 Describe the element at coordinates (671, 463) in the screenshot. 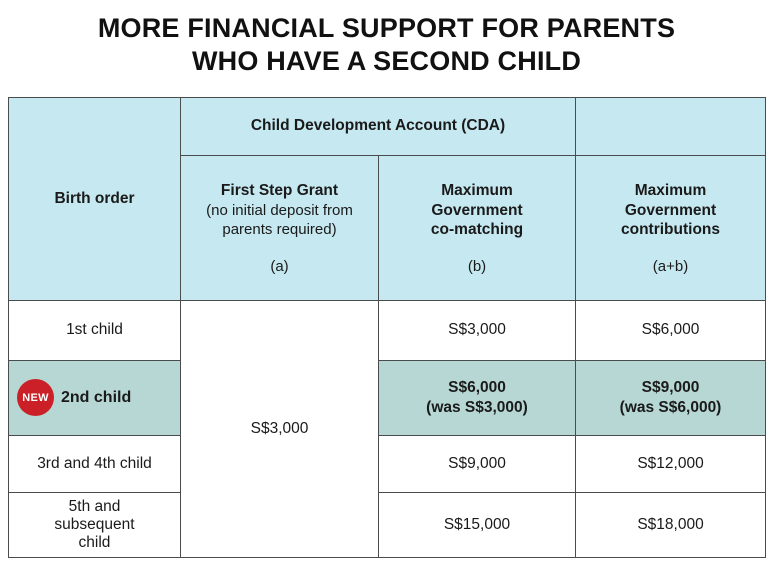

I see `contributions-cell: S$12,000` at that location.